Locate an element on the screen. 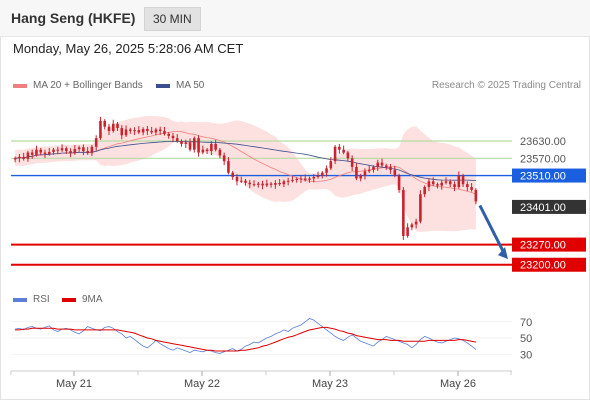  legend-ma50-label: MA 50 is located at coordinates (190, 85).